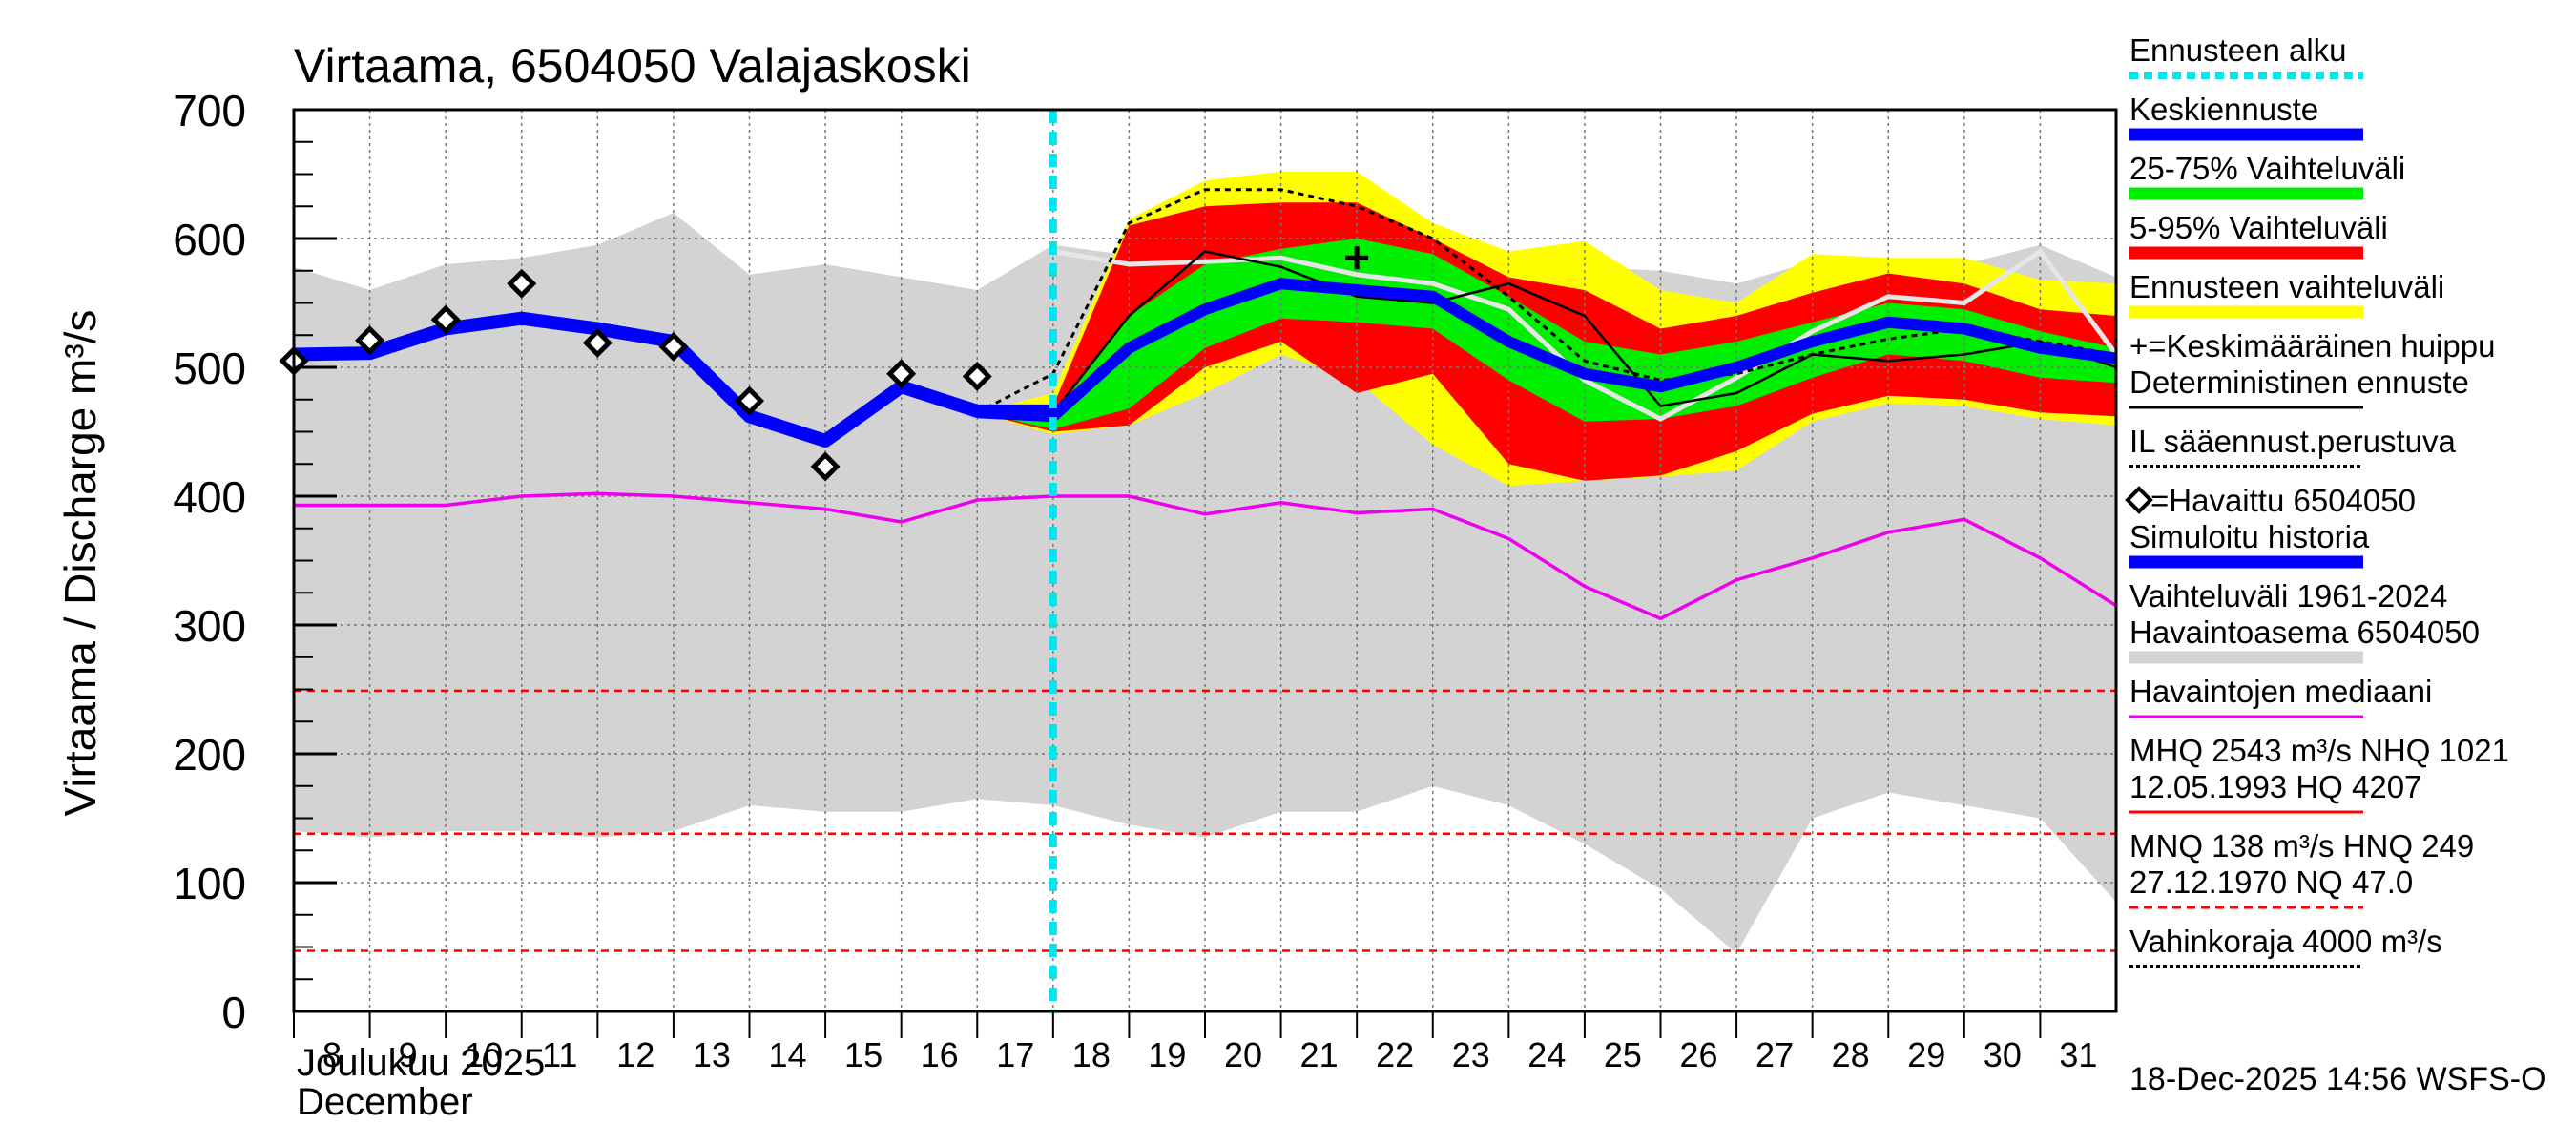 The image size is (2576, 1145). What do you see at coordinates (2249, 536) in the screenshot?
I see `legend-label: Simuloitu historia` at bounding box center [2249, 536].